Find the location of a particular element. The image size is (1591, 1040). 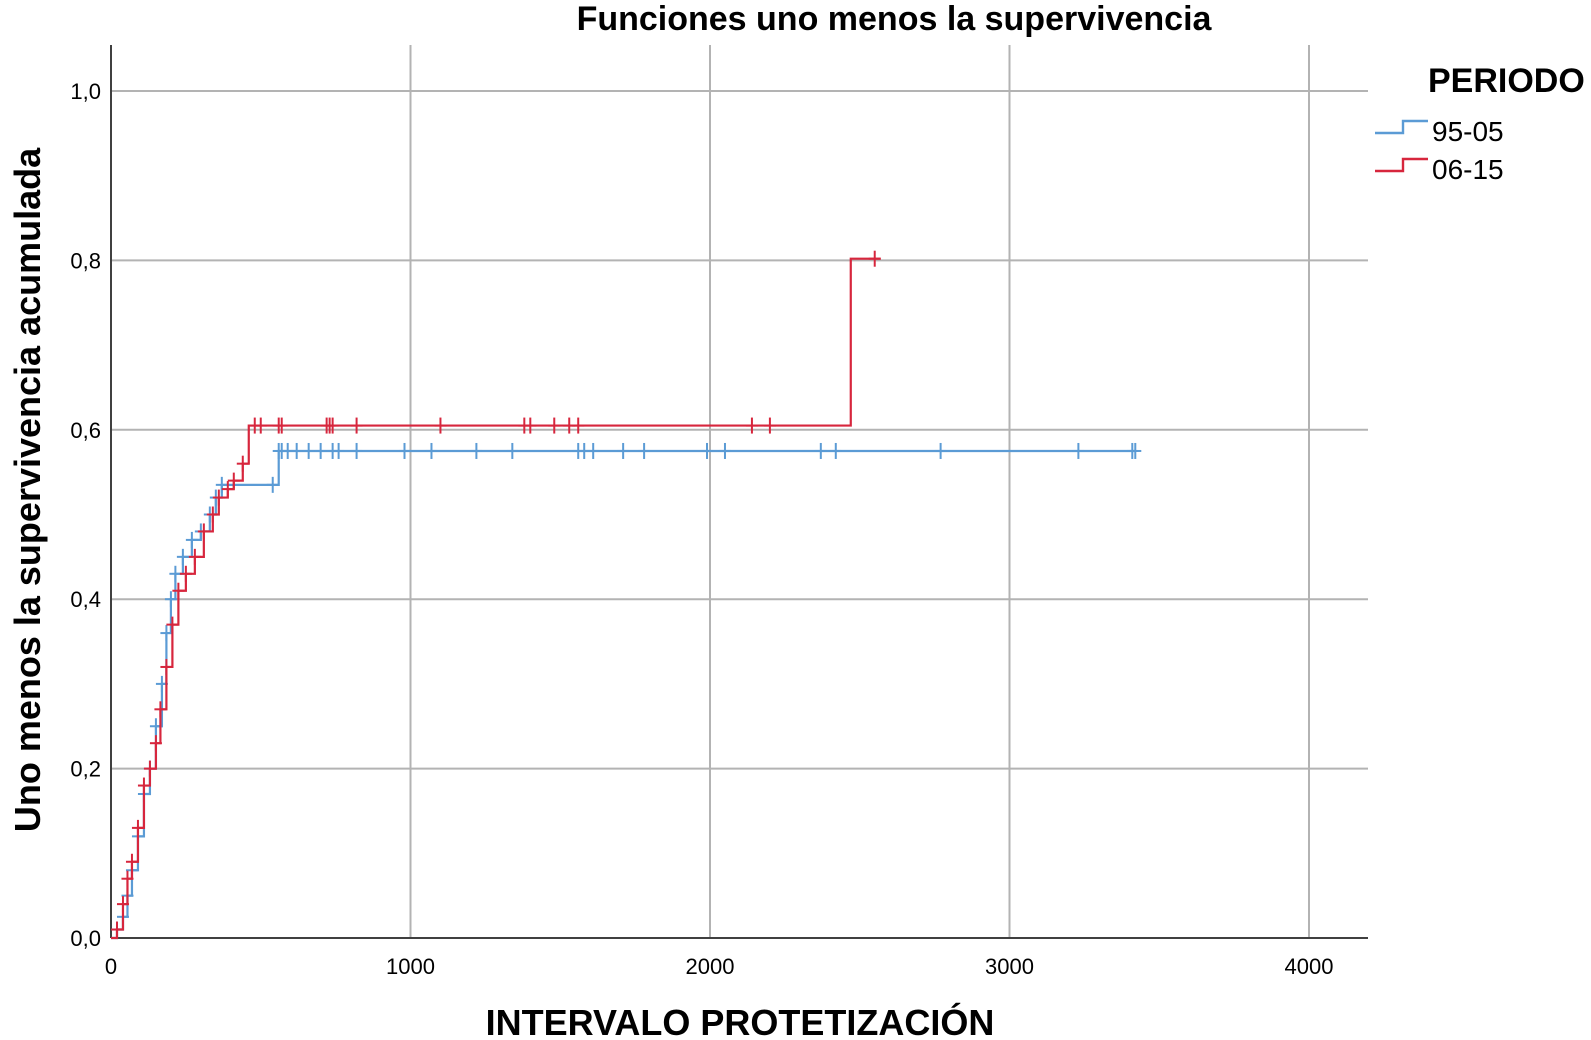

x-tick-label: 2000 is located at coordinates (710, 966).